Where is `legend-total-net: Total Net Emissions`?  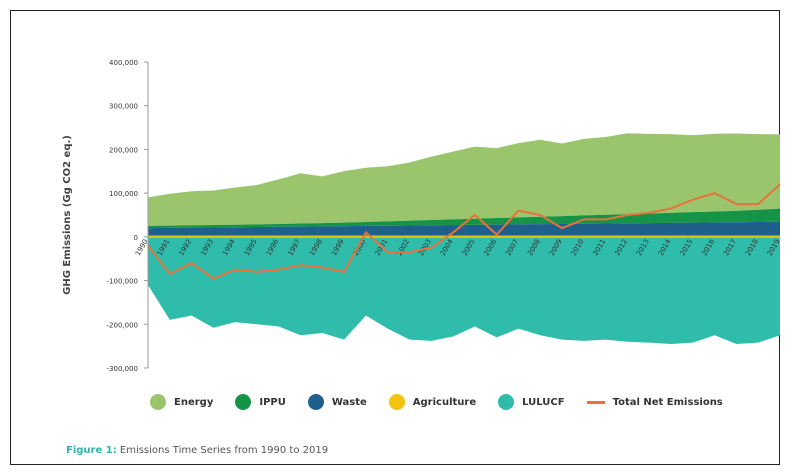 legend-total-net: Total Net Emissions is located at coordinates (654, 402).